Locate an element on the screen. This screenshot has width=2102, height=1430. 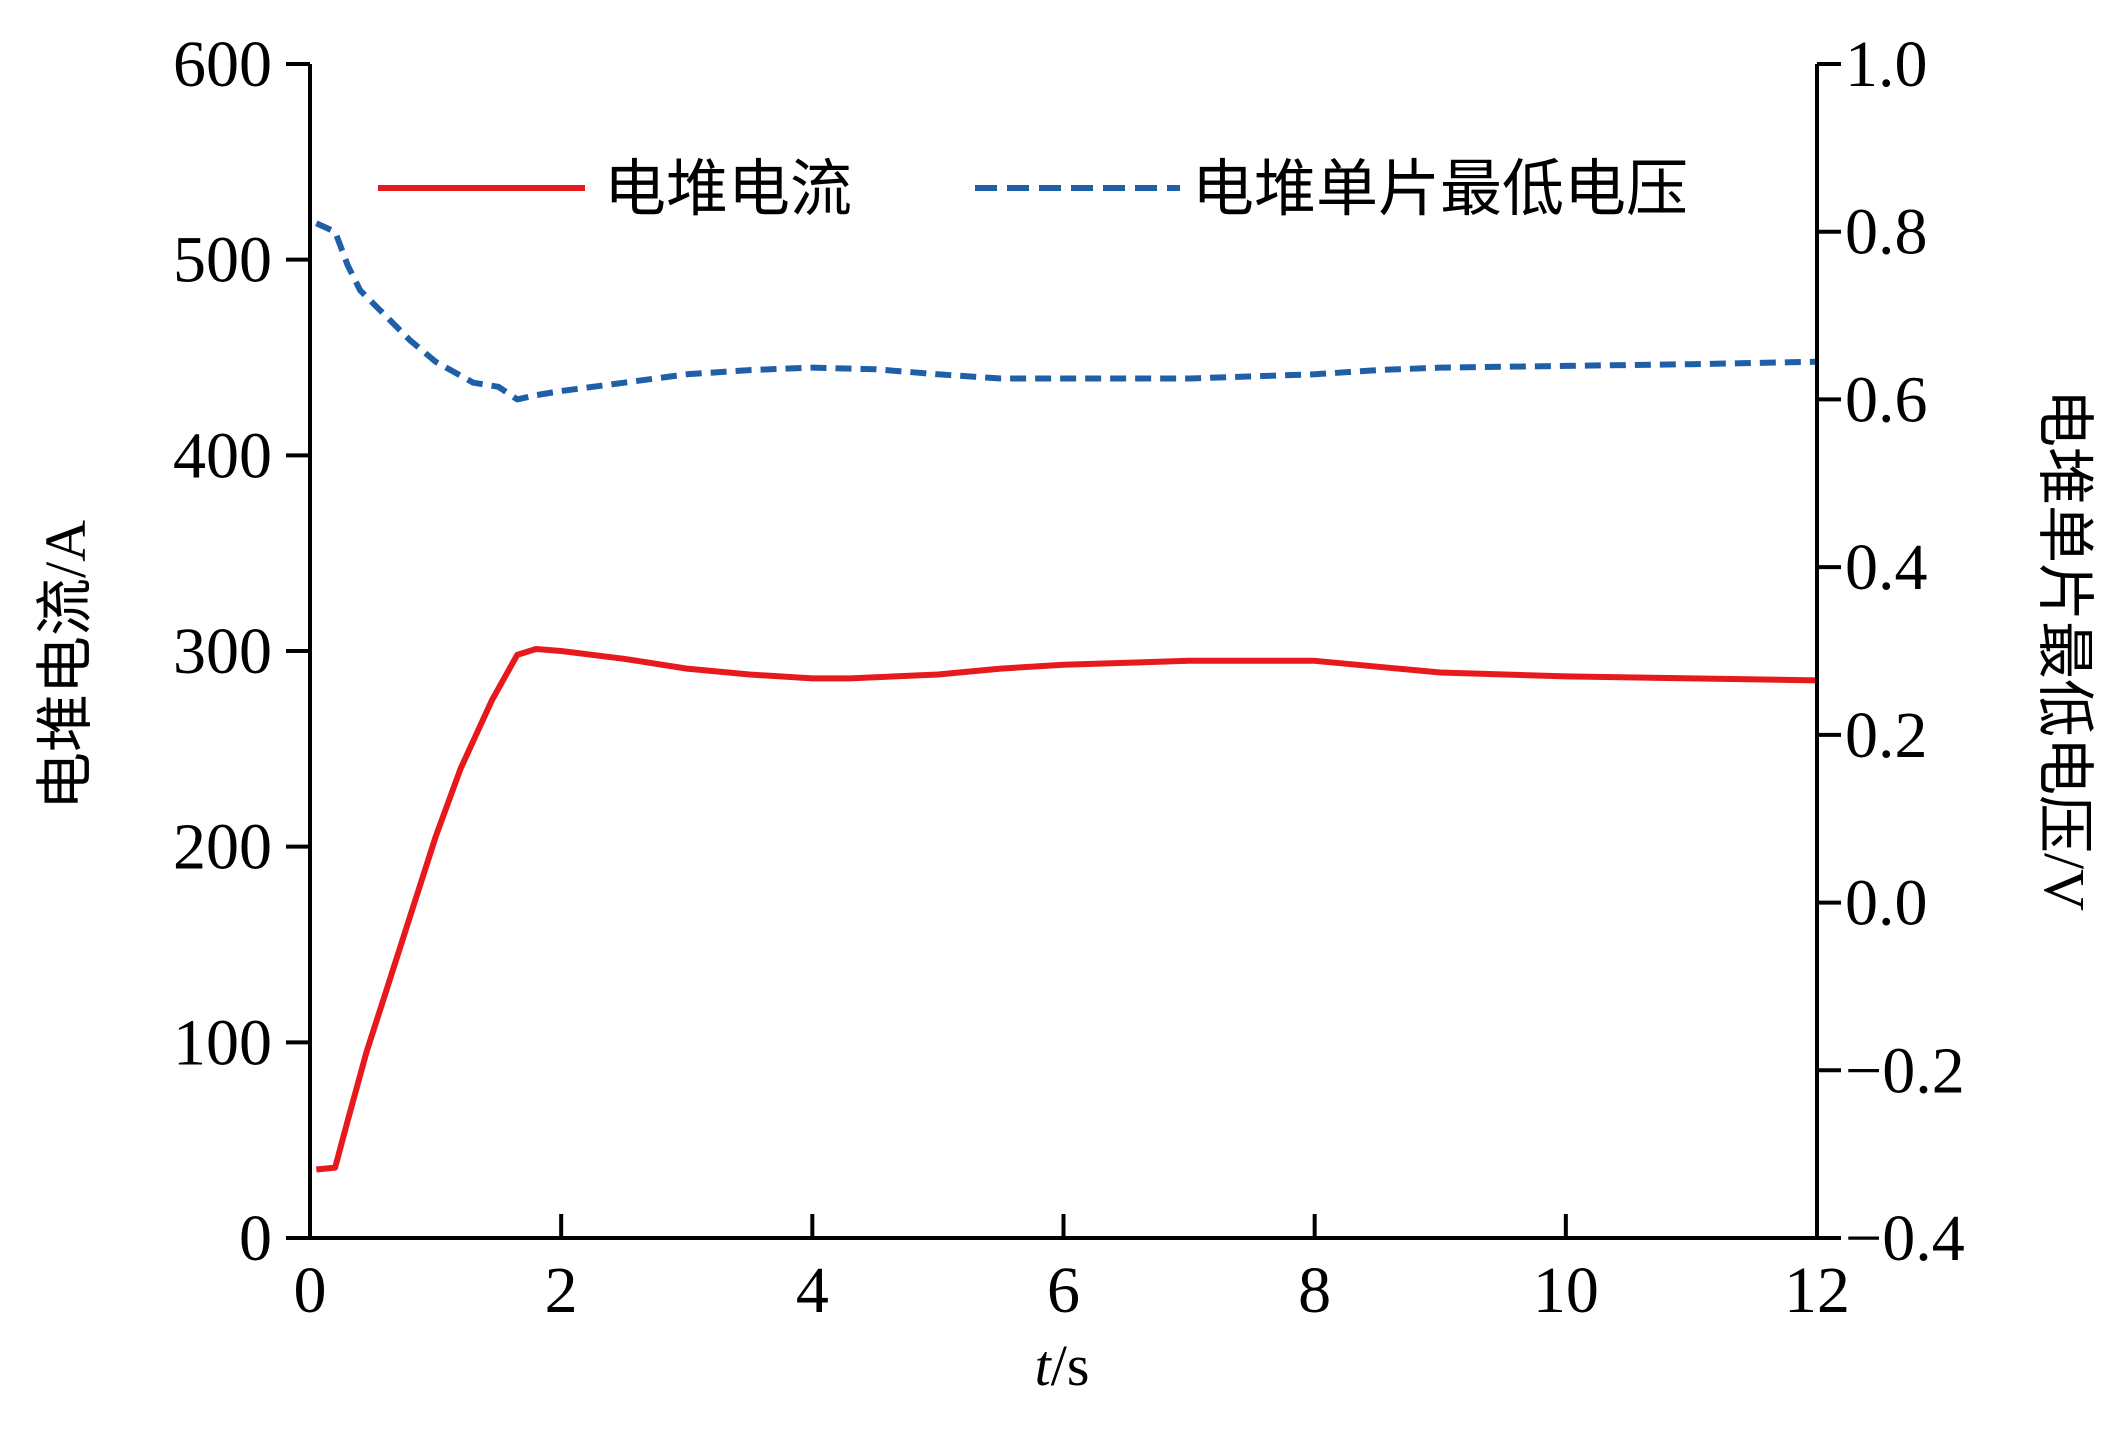
left-y-tick-label: 300 is located at coordinates (222, 651).